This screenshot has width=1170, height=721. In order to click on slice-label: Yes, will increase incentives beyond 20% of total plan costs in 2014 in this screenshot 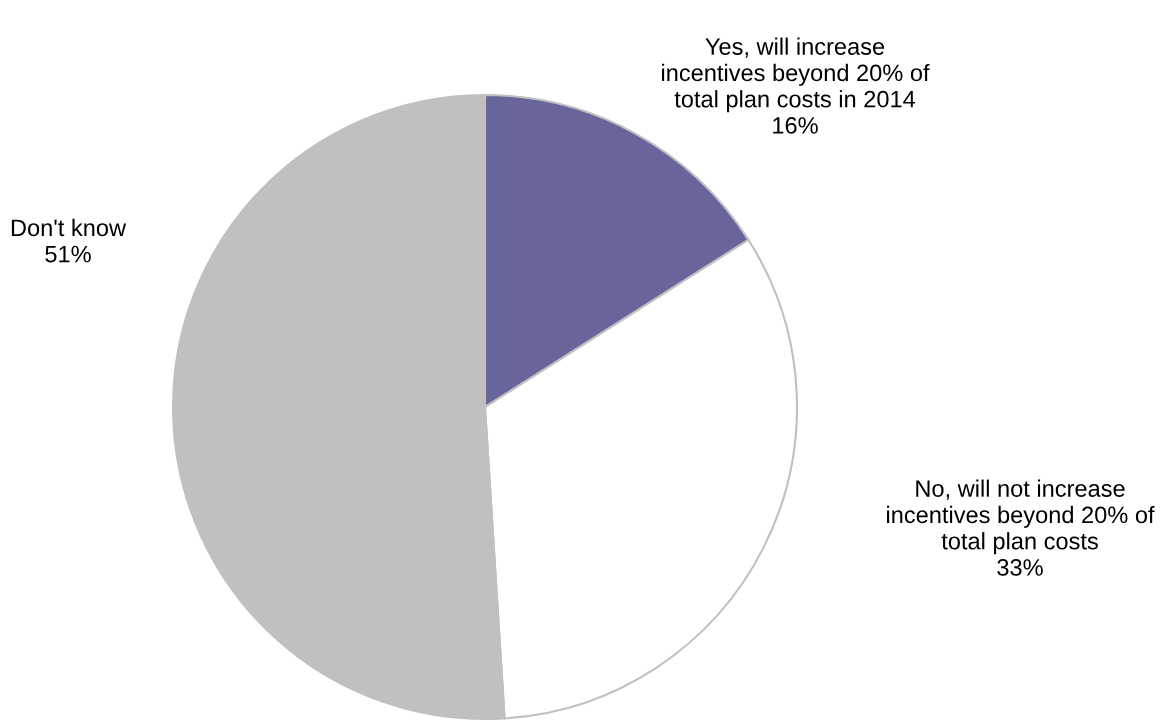, I will do `click(796, 75)`.